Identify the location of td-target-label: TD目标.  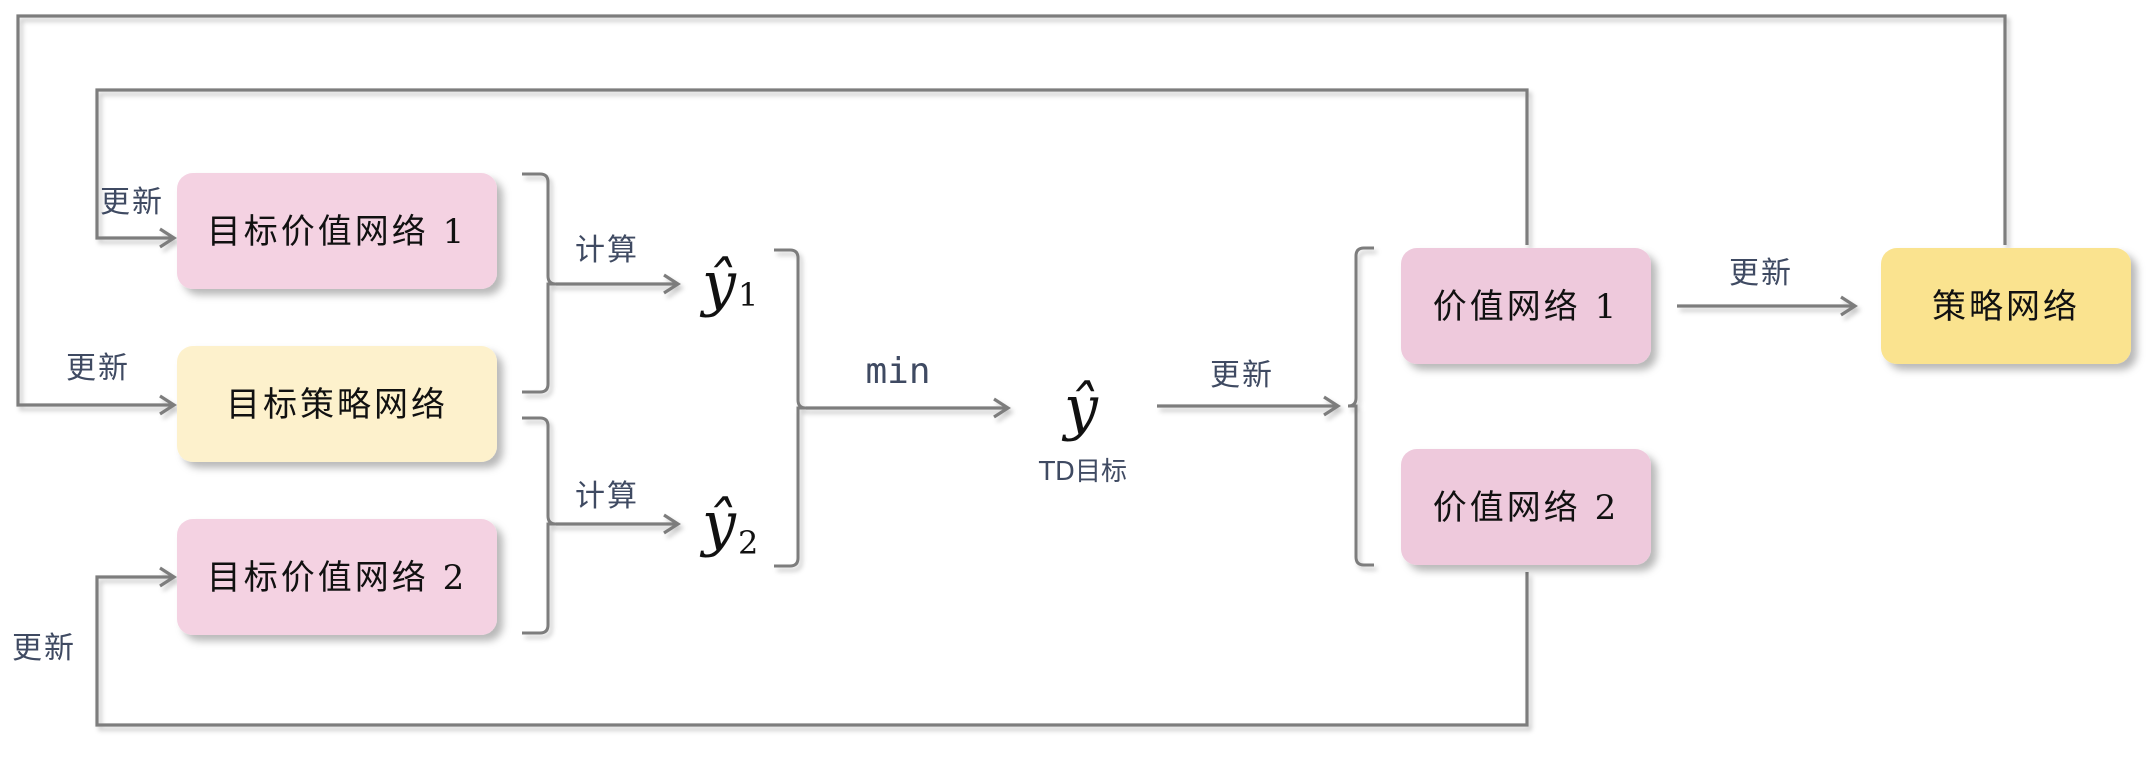
(1082, 472).